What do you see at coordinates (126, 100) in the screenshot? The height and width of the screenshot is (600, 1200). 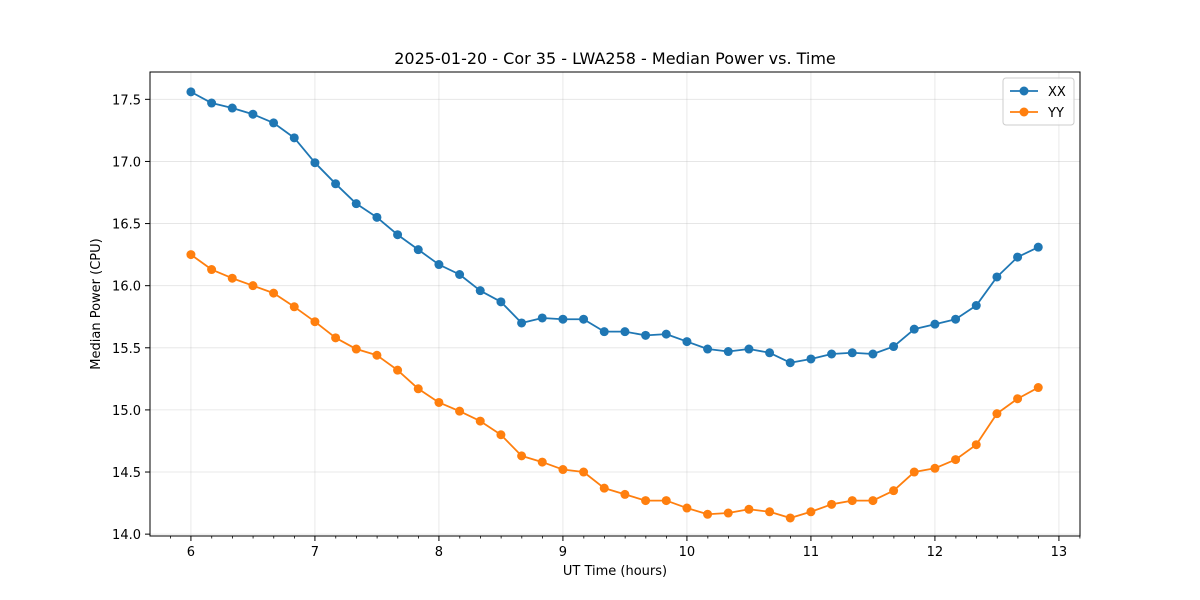 I see `y-tick-label: 17.5` at bounding box center [126, 100].